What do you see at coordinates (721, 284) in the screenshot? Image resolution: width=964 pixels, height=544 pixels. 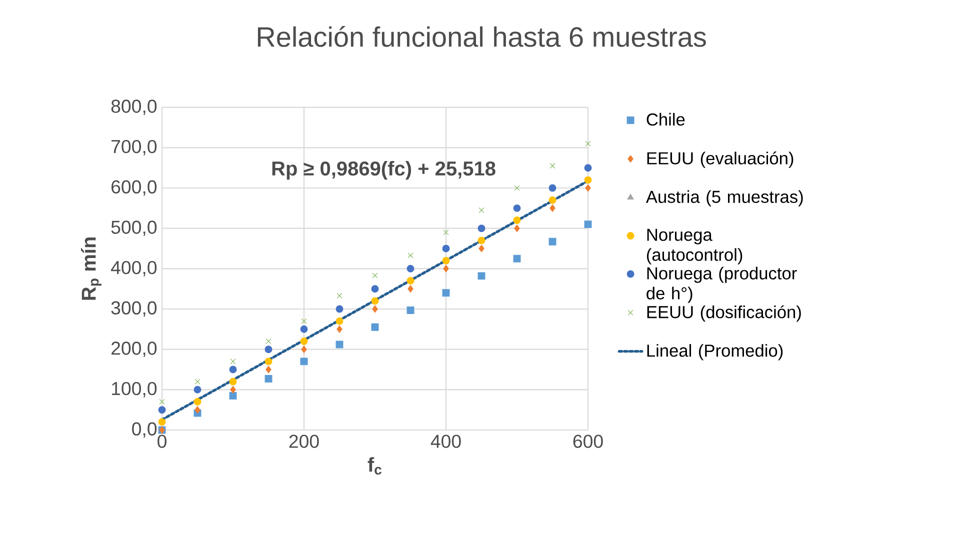 I see `legend-label: Noruega (productor de h°)` at bounding box center [721, 284].